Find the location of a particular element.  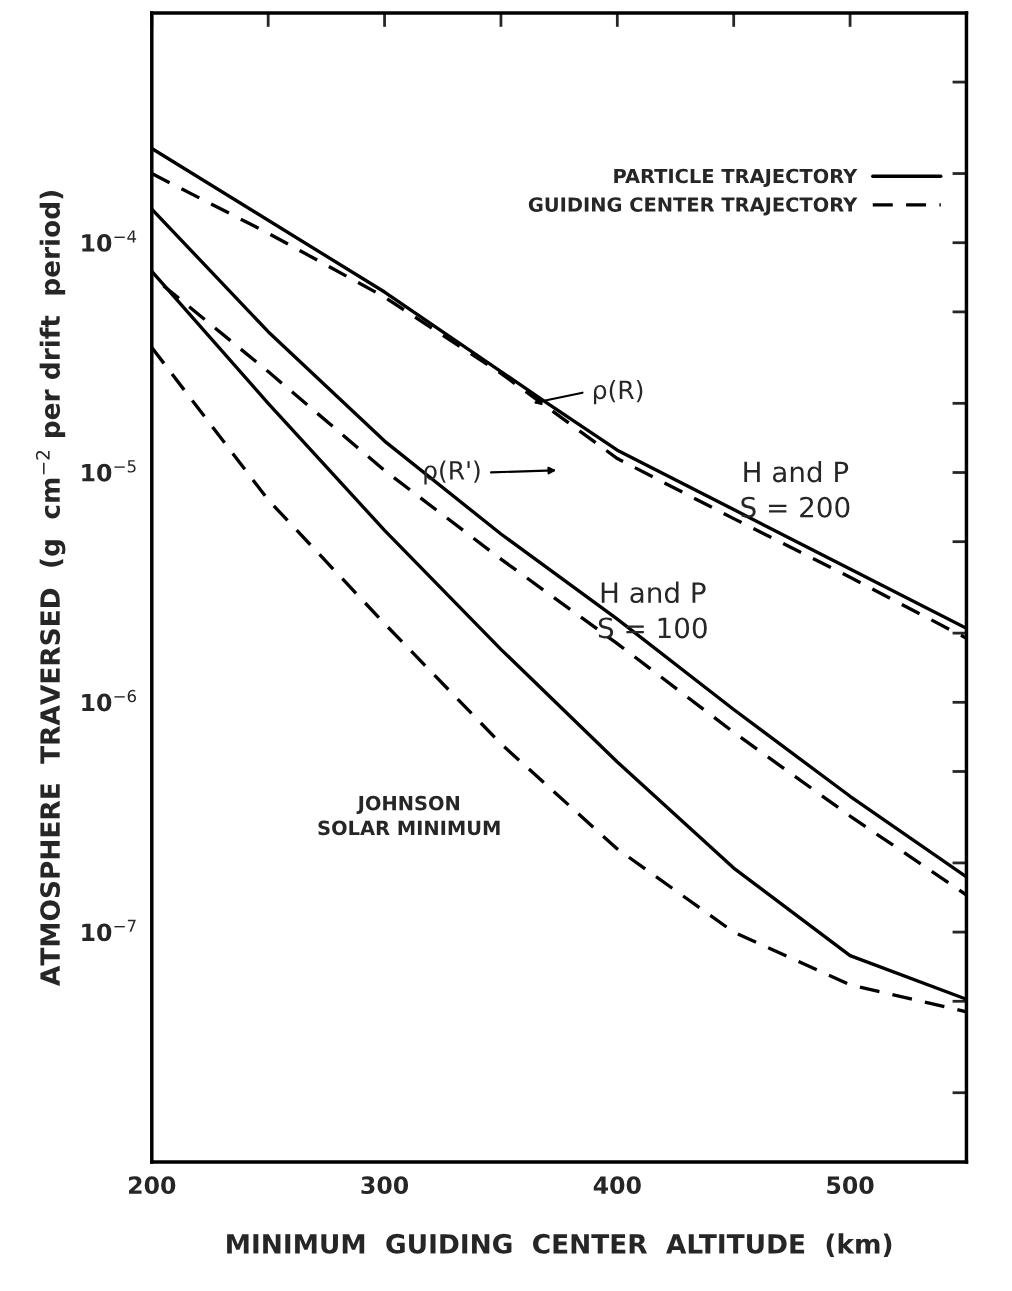

annotation: ρ(R) is located at coordinates (618, 392).